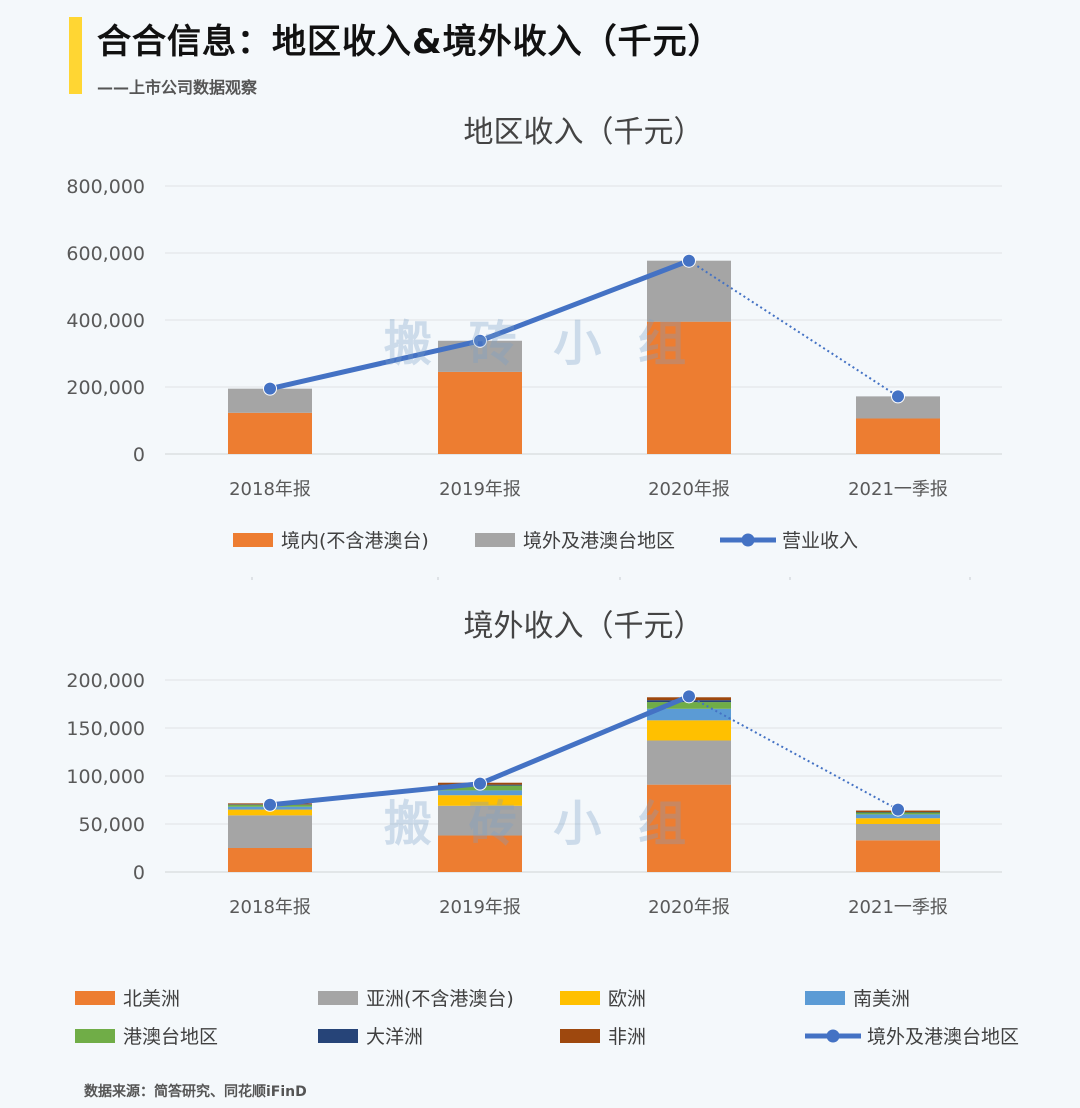 The height and width of the screenshot is (1108, 1080). What do you see at coordinates (105, 187) in the screenshot?
I see `y-tick-label: 800,000` at bounding box center [105, 187].